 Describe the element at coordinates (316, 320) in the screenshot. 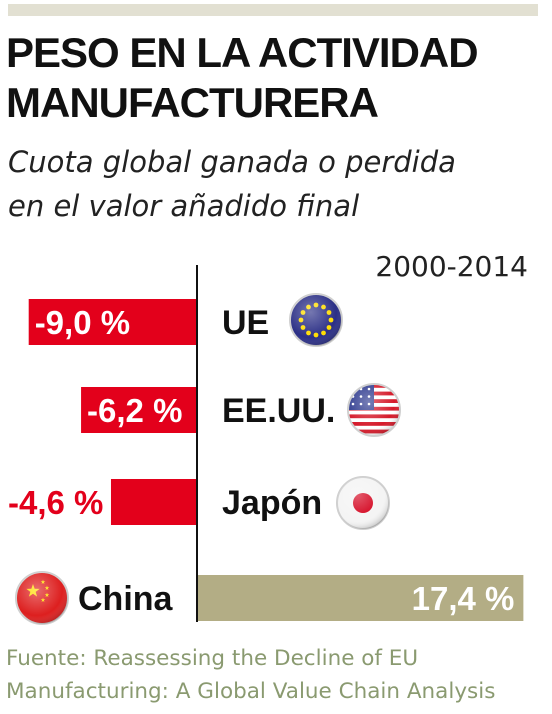

I see `eu-flag-icon` at that location.